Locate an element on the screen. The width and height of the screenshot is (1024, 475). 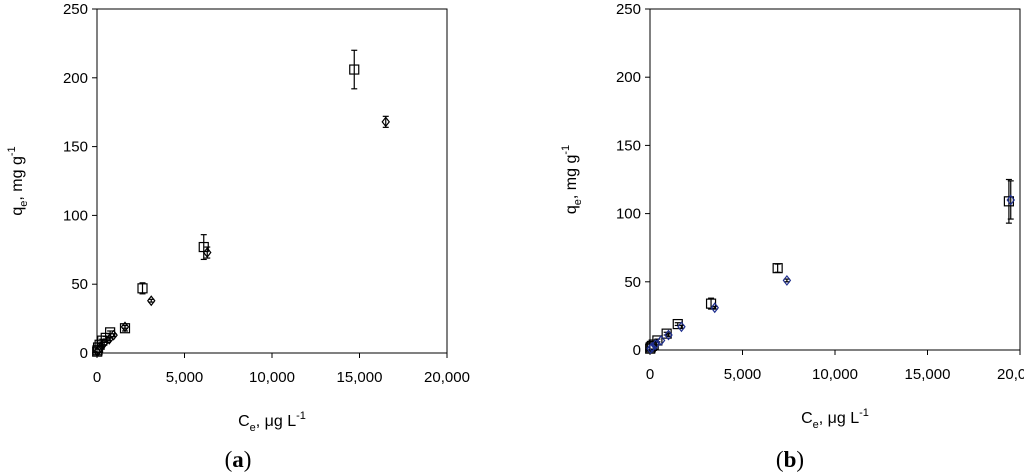
panel-label-letter: b is located at coordinates (790, 459).